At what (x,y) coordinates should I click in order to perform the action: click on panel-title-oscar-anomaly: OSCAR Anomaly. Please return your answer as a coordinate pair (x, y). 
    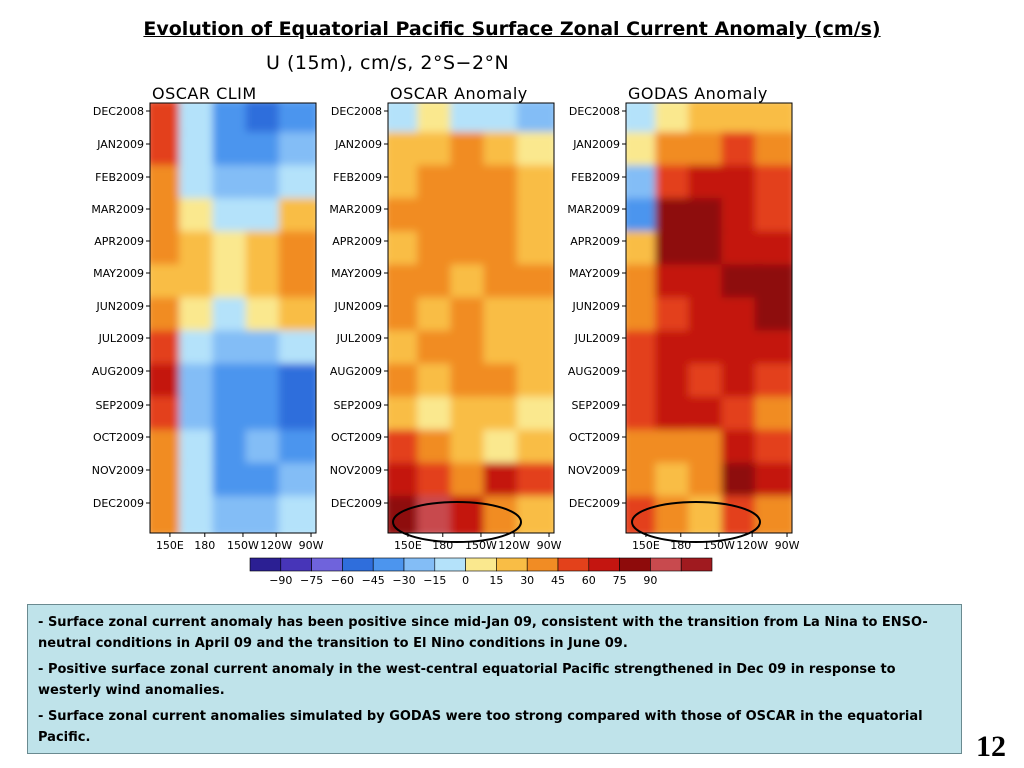
    Looking at the image, I should click on (459, 93).